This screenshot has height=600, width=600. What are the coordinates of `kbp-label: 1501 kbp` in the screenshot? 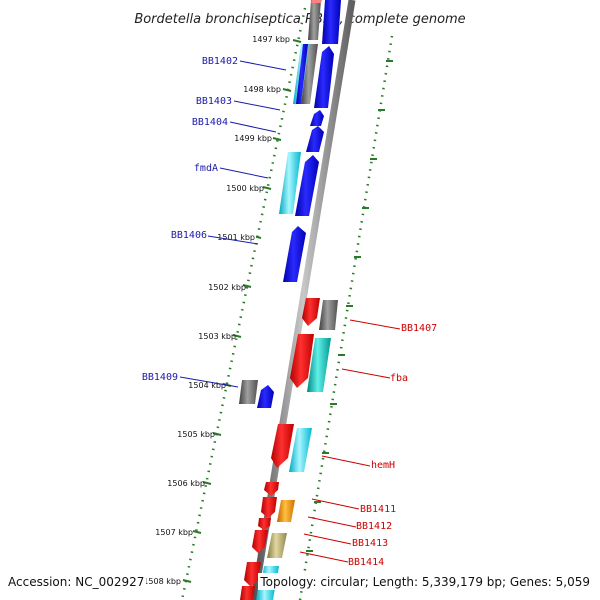 It's located at (236, 237).